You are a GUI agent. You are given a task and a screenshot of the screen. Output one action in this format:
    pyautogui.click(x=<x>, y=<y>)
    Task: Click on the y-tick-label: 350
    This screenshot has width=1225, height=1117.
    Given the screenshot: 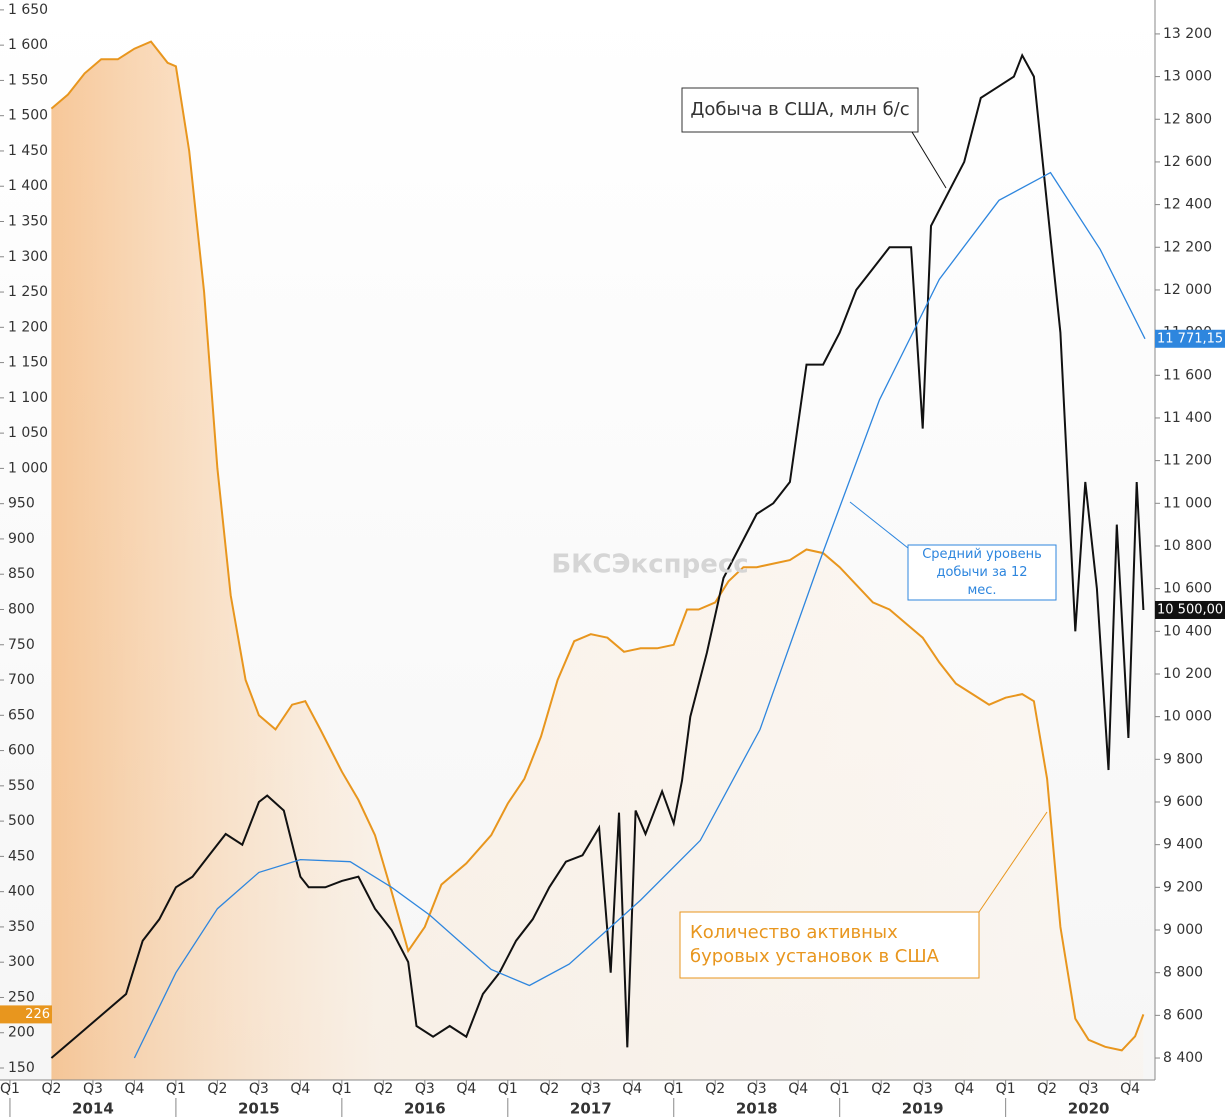 What is the action you would take?
    pyautogui.click(x=21, y=927)
    